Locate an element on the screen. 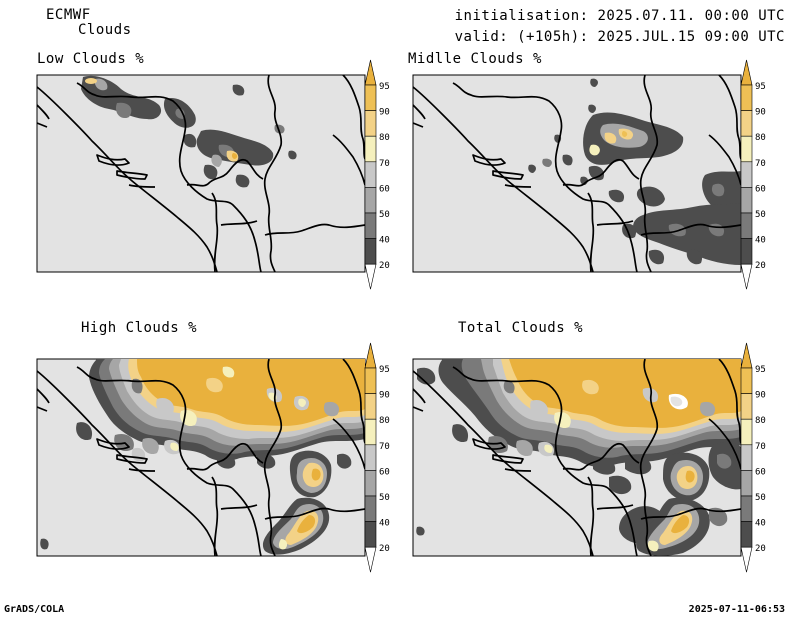  initialisation-time: initialisation: 2025.07.11. 00:00 UTC is located at coordinates (619, 16).